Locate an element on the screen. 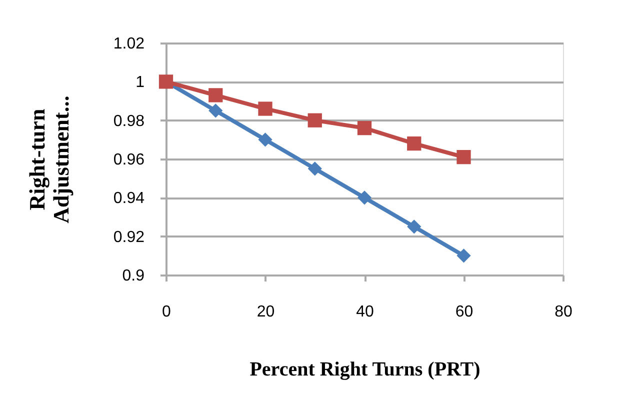  x-tick-label: 40 is located at coordinates (365, 312).